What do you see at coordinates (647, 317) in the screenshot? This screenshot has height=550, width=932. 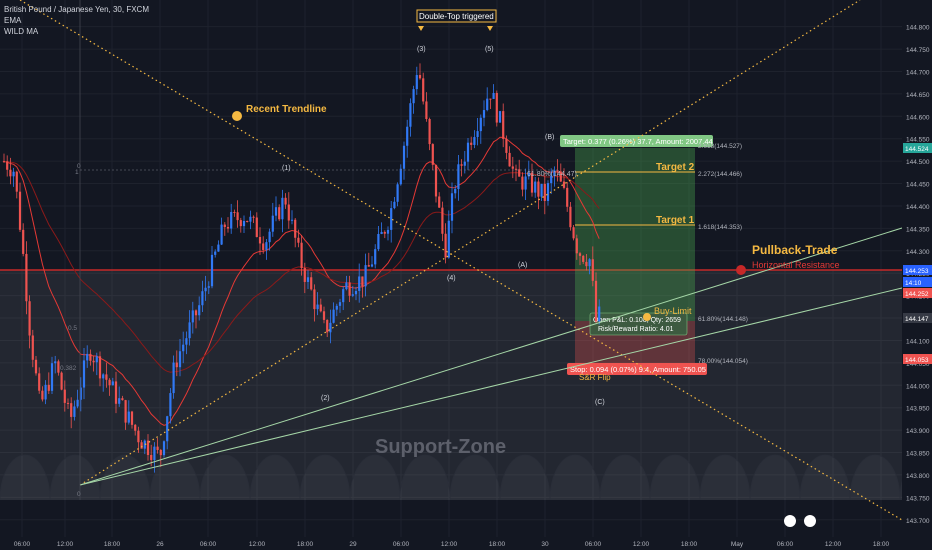 I see `buy-limit-marker` at bounding box center [647, 317].